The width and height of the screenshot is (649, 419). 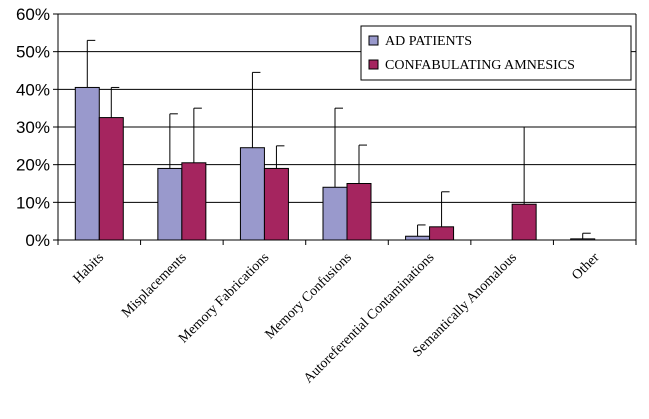 I want to click on legend-box, so click(x=496, y=53).